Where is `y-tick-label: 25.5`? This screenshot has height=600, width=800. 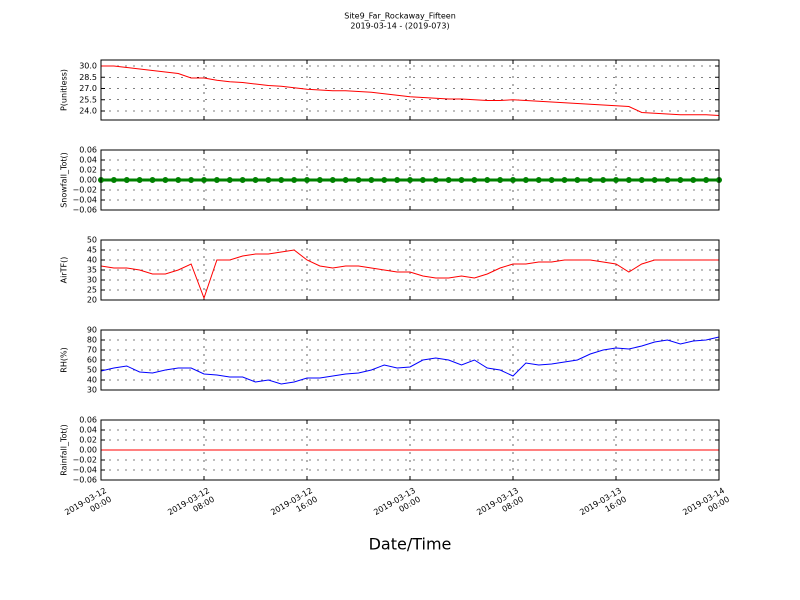
y-tick-label: 25.5 is located at coordinates (88, 99).